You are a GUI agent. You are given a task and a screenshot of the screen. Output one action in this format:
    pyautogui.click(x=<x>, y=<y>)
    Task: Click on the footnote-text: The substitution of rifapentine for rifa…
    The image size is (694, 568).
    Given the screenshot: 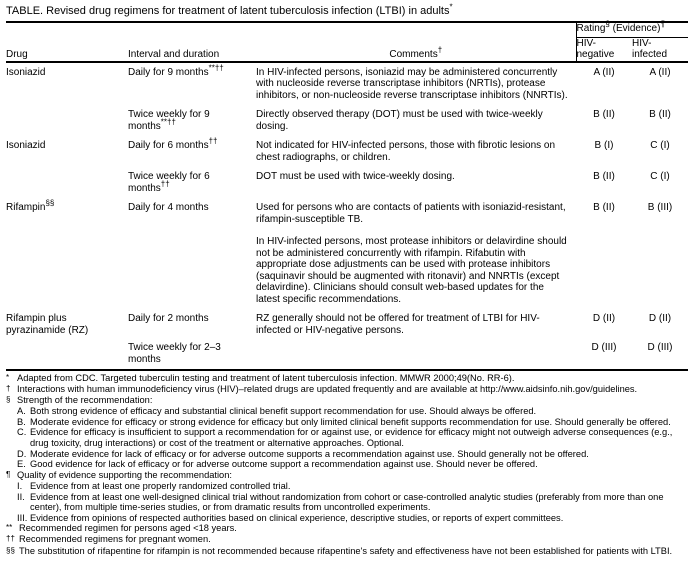 What is the action you would take?
    pyautogui.click(x=346, y=550)
    